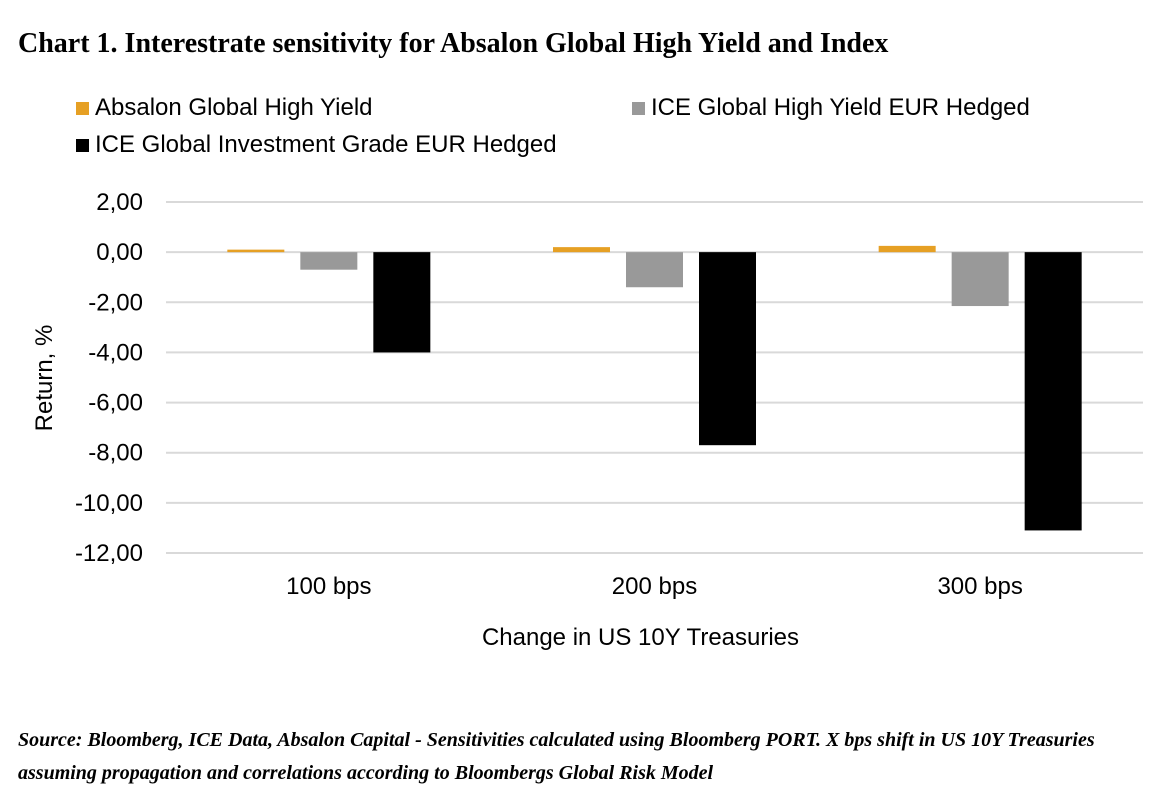 The image size is (1168, 794). I want to click on x-tick-label: 100 bps, so click(328, 586).